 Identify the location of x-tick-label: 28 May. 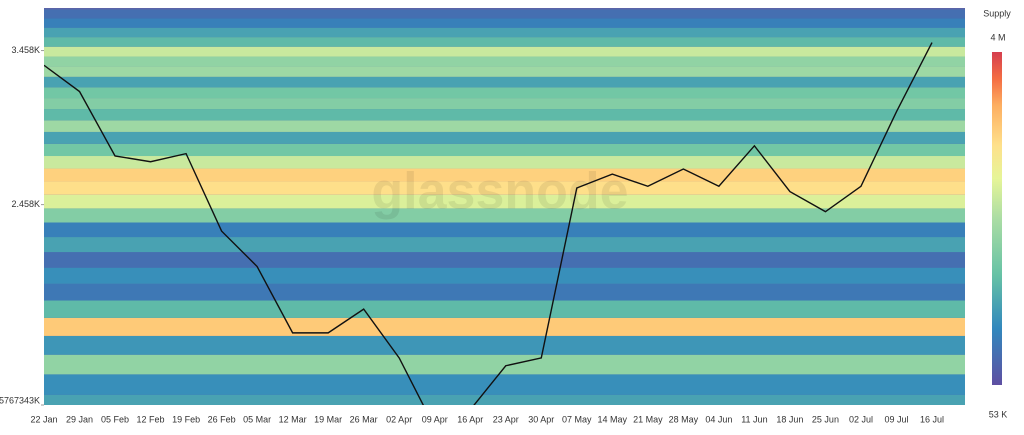
(684, 419).